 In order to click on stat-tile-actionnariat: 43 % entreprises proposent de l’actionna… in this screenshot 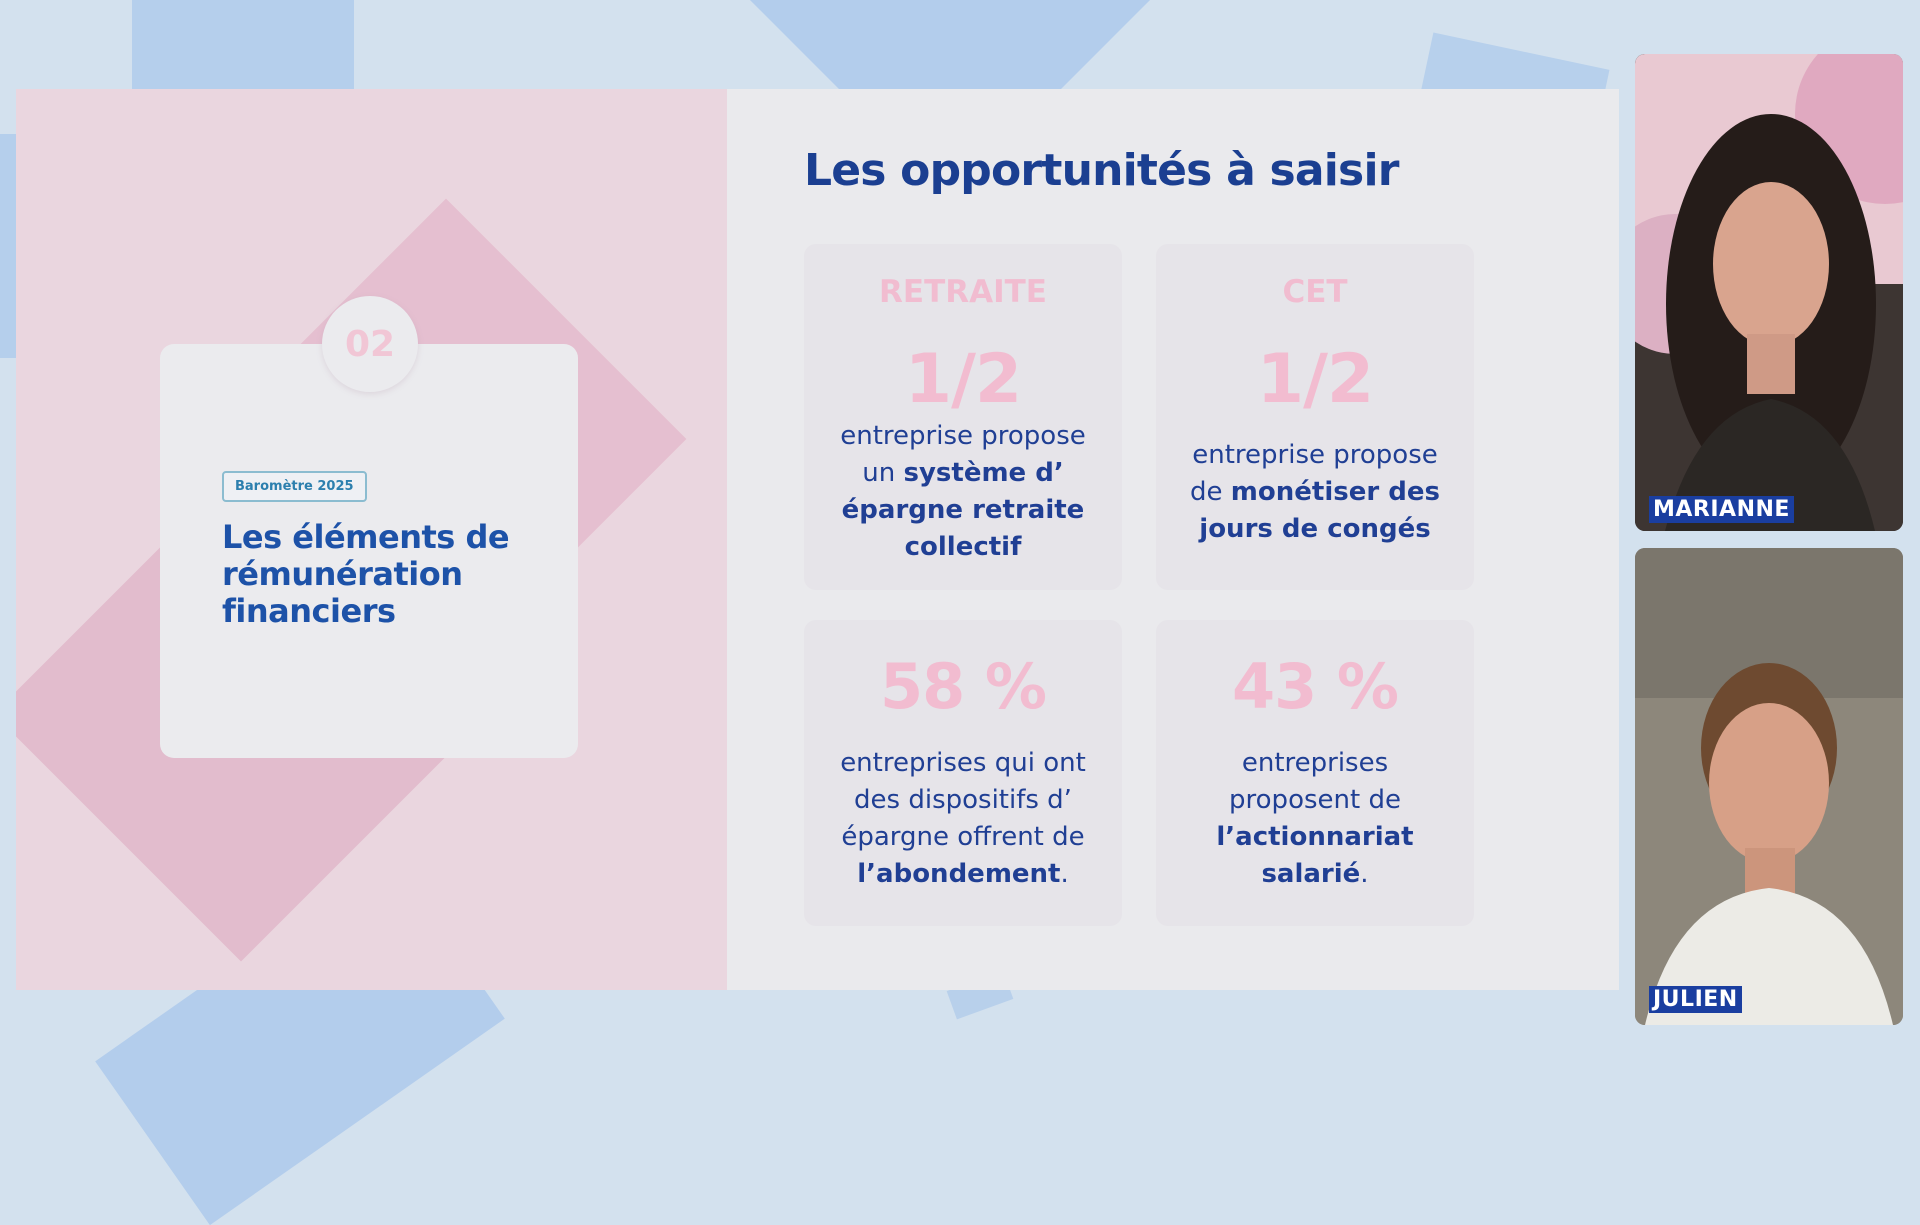, I will do `click(1315, 773)`.